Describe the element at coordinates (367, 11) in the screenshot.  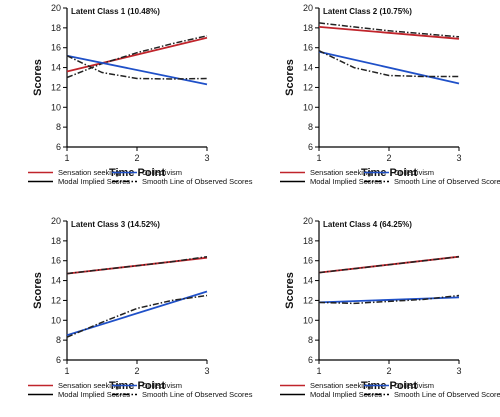
I see `panel-title: Latent Class 2 (10.75%)` at that location.